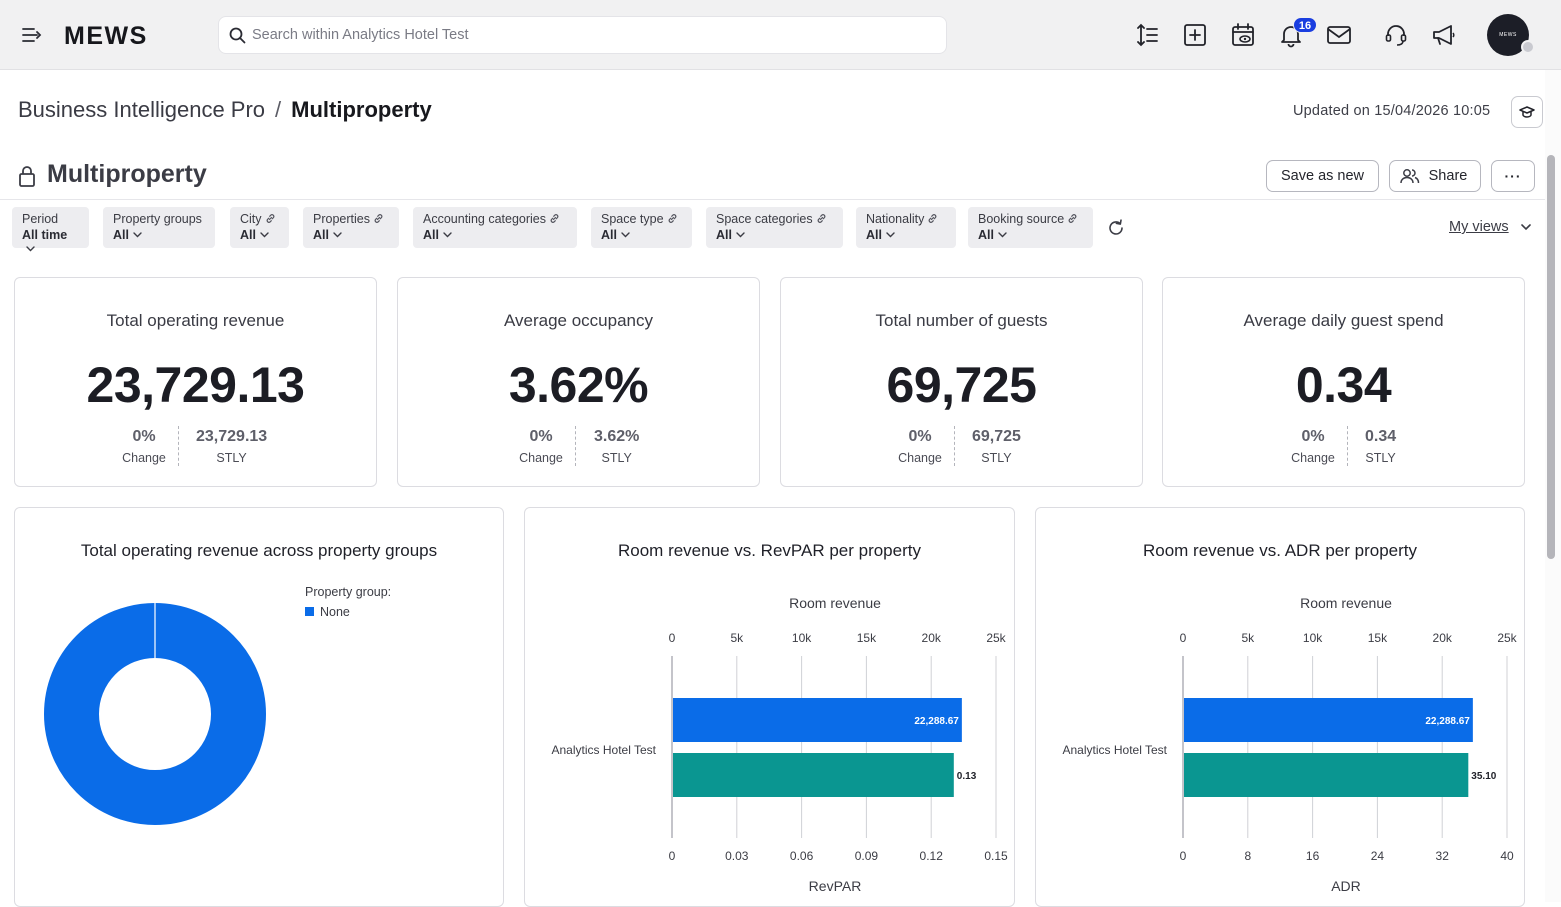 This screenshot has height=907, width=1561. What do you see at coordinates (351, 219) in the screenshot?
I see `filter-label: Properties` at bounding box center [351, 219].